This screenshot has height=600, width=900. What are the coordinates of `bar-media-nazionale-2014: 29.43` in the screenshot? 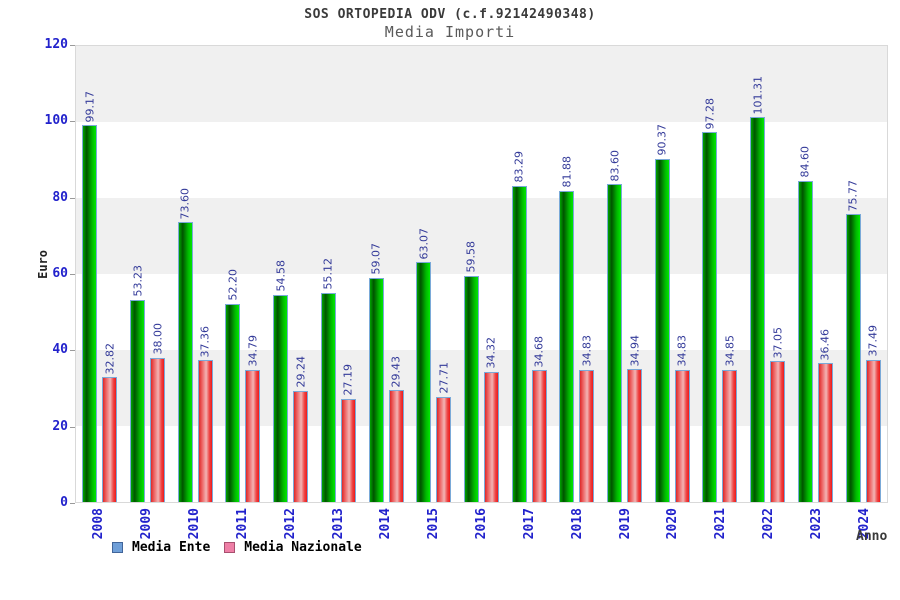 It's located at (396, 429).